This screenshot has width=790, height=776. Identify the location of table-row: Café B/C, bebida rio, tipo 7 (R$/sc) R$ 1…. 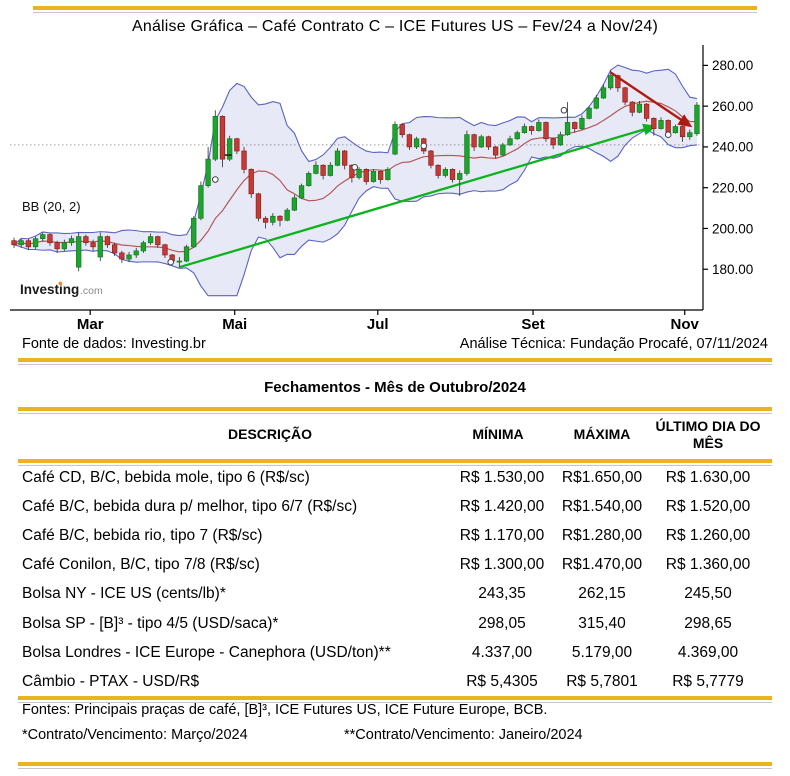
(395, 535).